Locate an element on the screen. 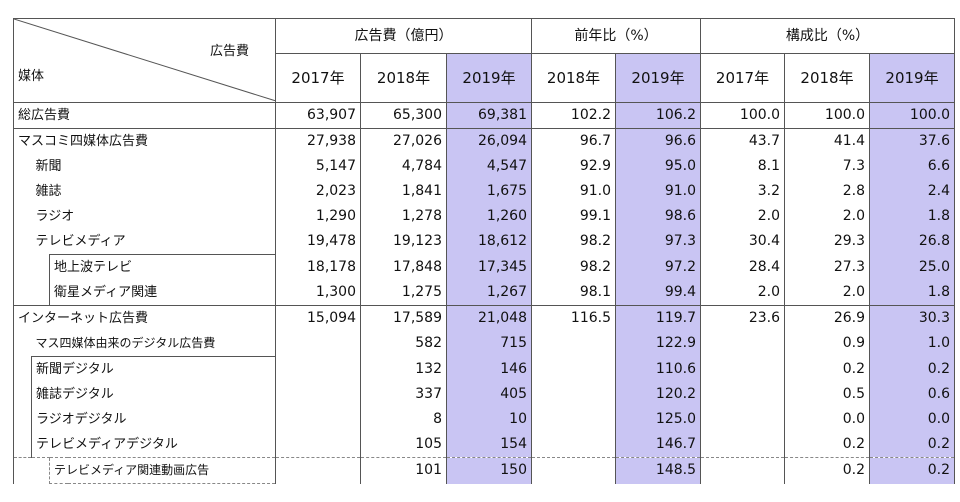 This screenshot has height=502, width=960. value-cell: 582 is located at coordinates (403, 344).